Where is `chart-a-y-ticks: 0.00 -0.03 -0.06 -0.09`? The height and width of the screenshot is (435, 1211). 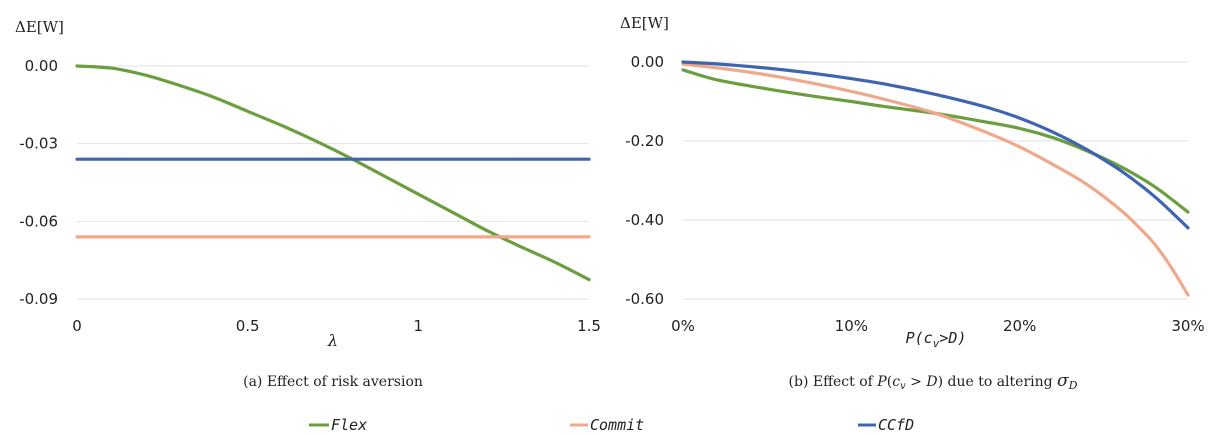
chart-a-y-ticks: 0.00 -0.03 -0.06 -0.09 is located at coordinates (38, 182).